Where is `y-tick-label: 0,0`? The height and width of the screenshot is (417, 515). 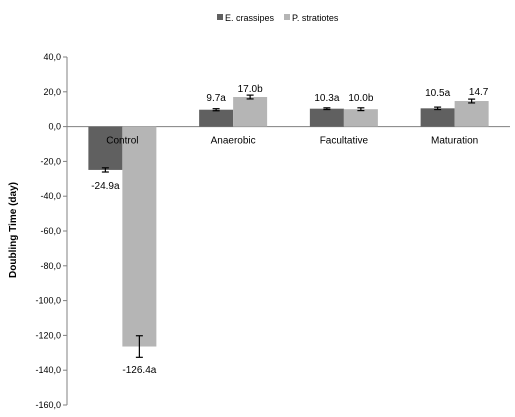
y-tick-label: 0,0 is located at coordinates (54, 127).